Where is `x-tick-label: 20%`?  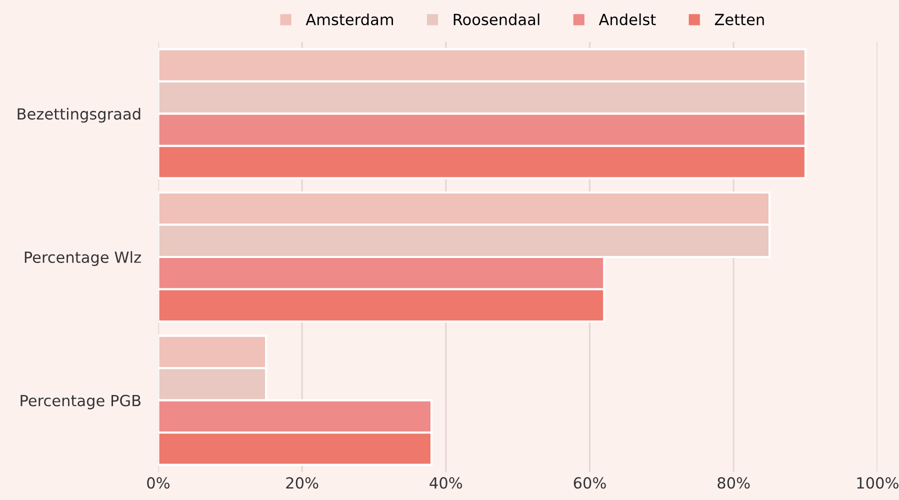
x-tick-label: 20% is located at coordinates (302, 483).